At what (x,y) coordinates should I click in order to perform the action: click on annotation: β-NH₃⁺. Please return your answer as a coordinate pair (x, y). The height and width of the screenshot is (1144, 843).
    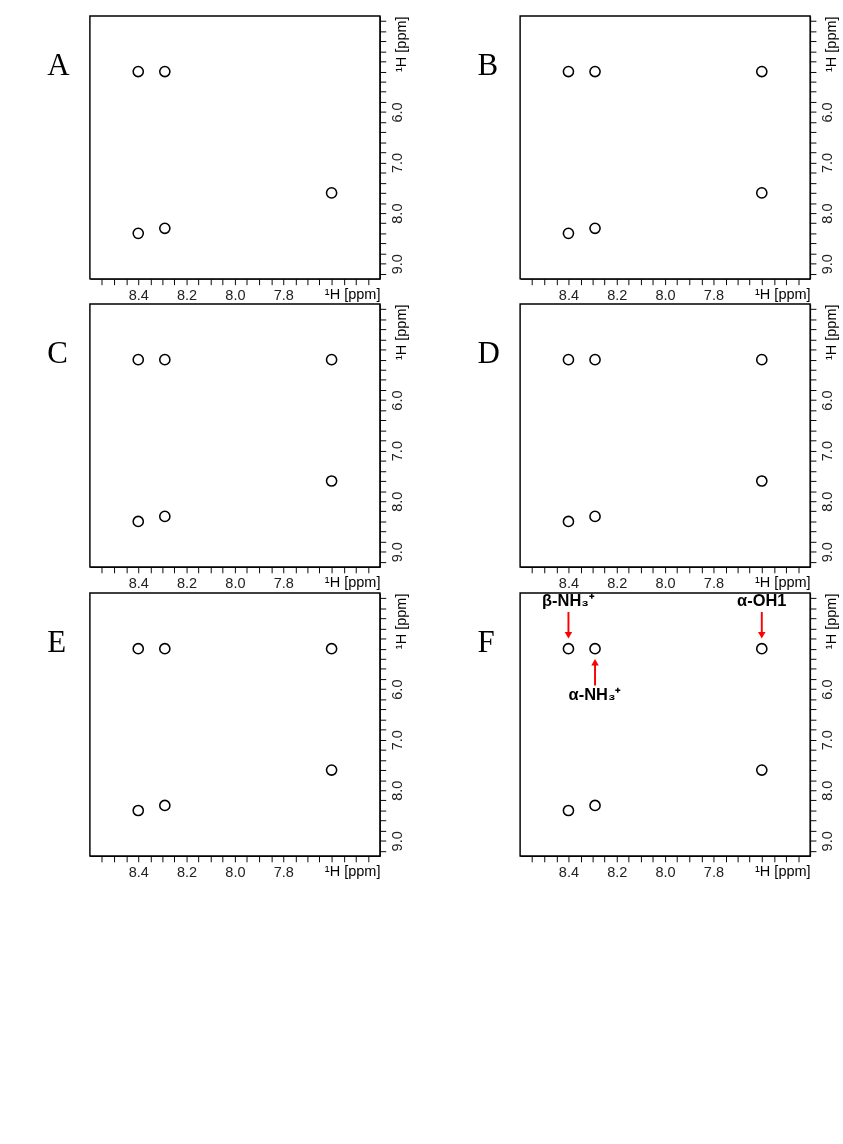
    Looking at the image, I should click on (568, 600).